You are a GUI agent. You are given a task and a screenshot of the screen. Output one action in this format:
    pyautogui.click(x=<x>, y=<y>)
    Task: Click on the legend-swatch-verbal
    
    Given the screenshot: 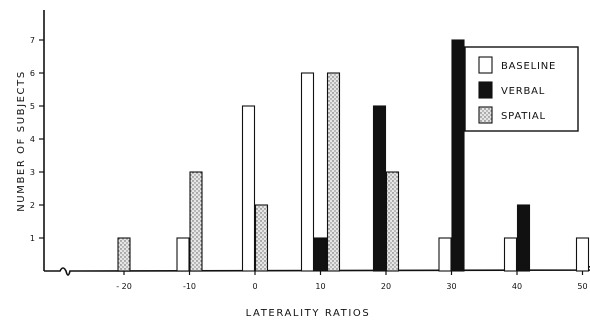 What is the action you would take?
    pyautogui.click(x=485, y=90)
    